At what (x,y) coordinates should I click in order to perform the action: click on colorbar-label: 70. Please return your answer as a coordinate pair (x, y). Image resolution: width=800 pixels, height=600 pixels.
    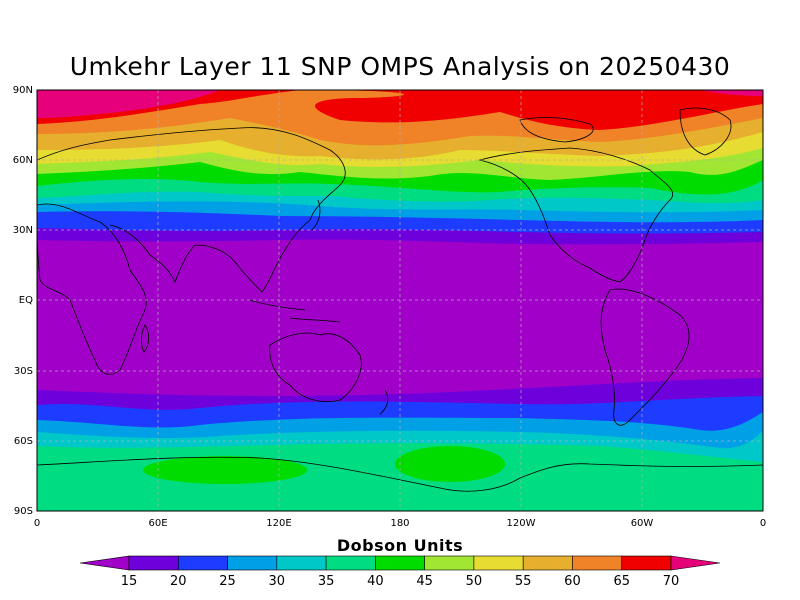
    Looking at the image, I should click on (671, 581).